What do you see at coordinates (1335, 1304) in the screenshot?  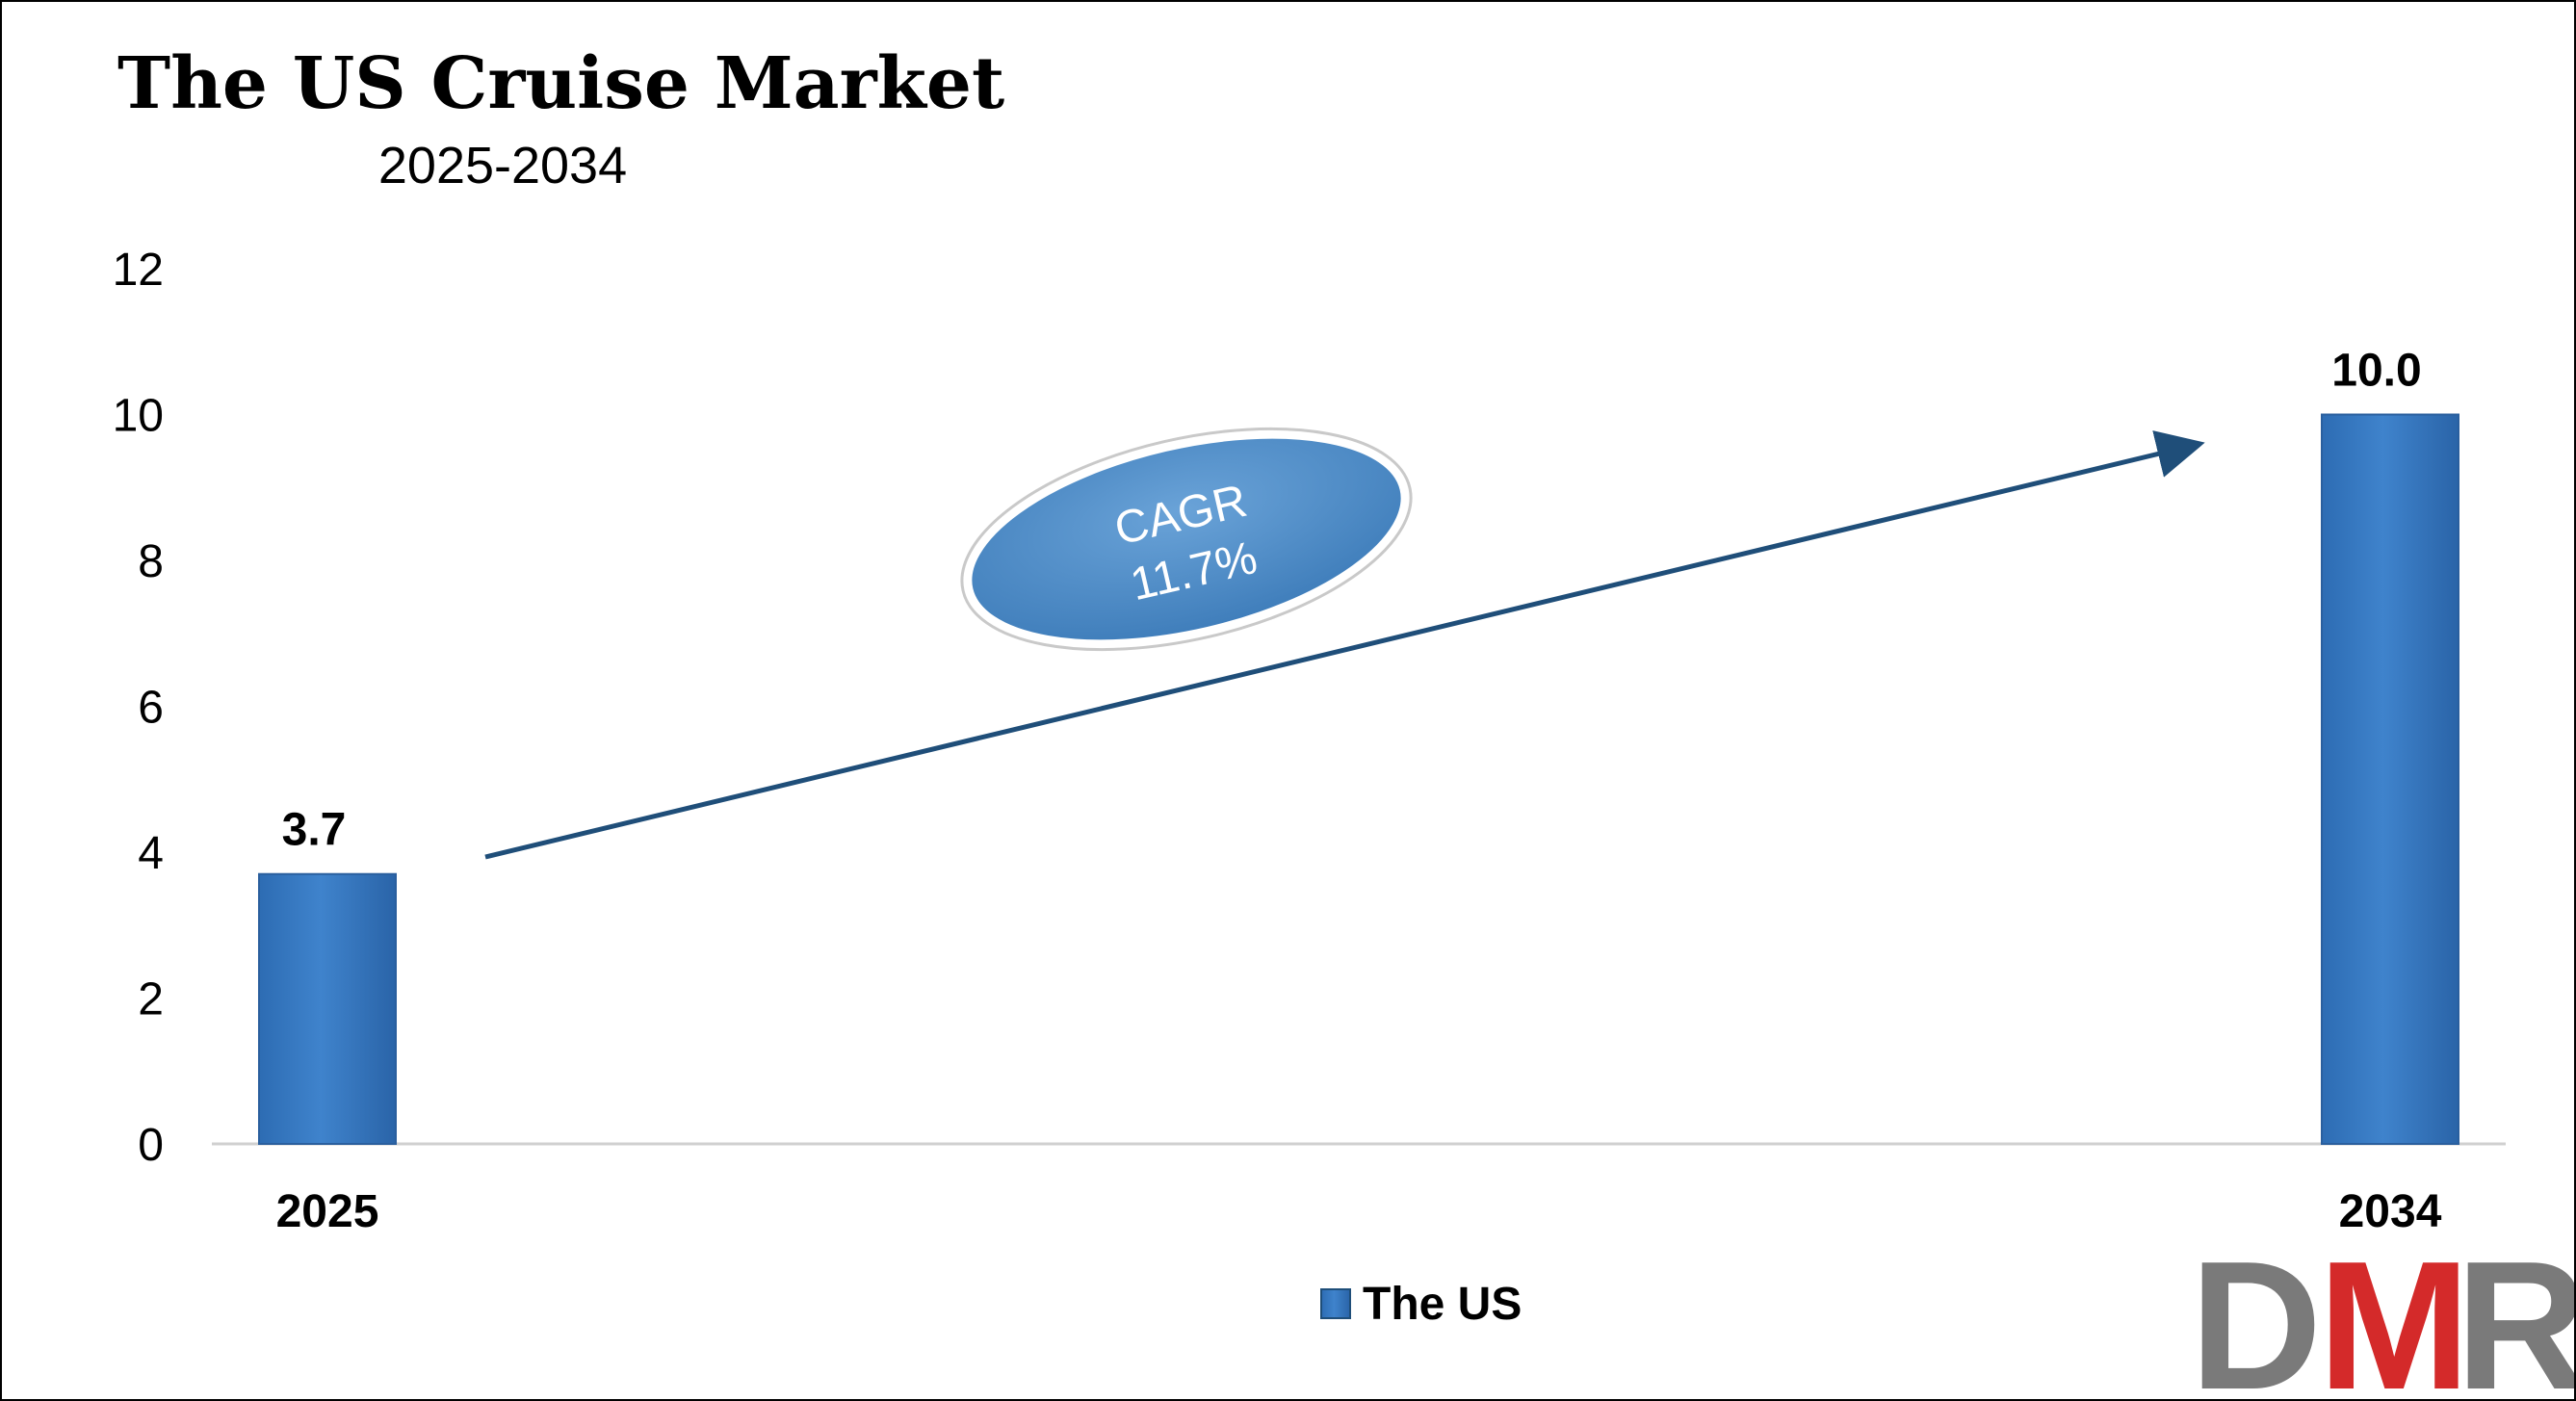 I see `legend-swatch` at bounding box center [1335, 1304].